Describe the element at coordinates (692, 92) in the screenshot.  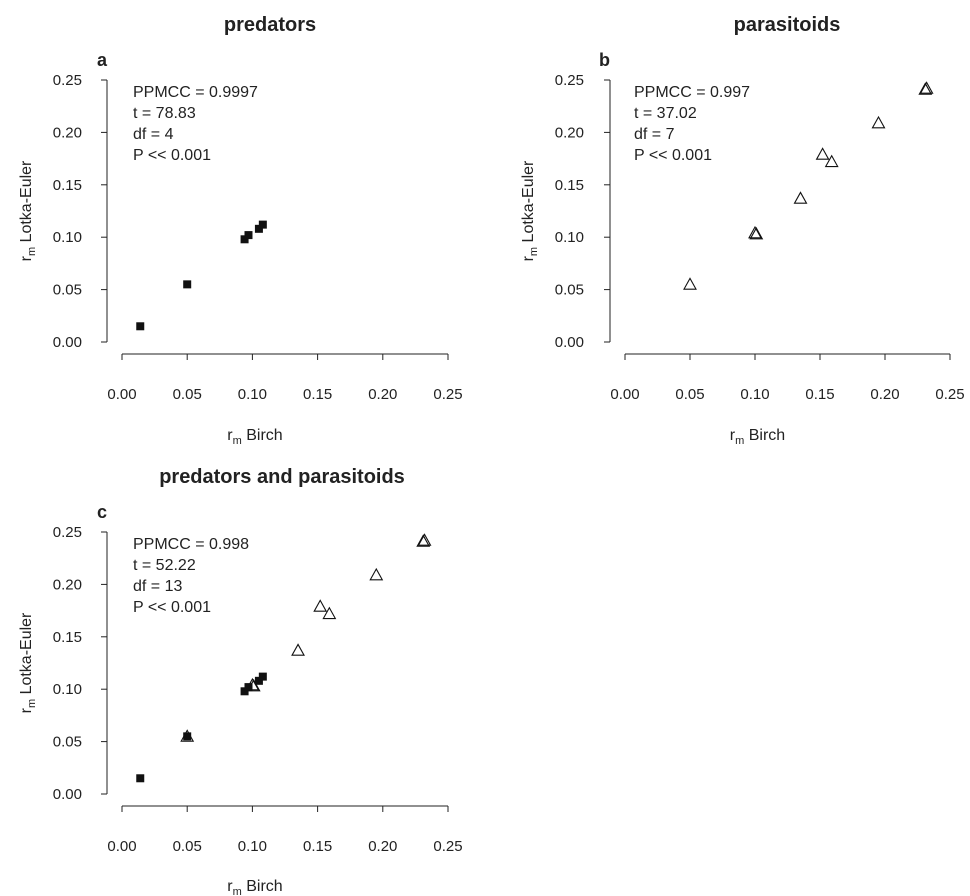
I see `panel-b-stat-line: PPMCC = 0.997` at that location.